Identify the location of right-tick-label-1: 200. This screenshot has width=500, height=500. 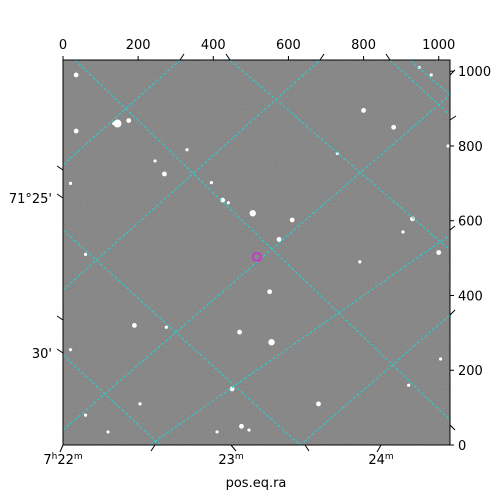
(470, 371).